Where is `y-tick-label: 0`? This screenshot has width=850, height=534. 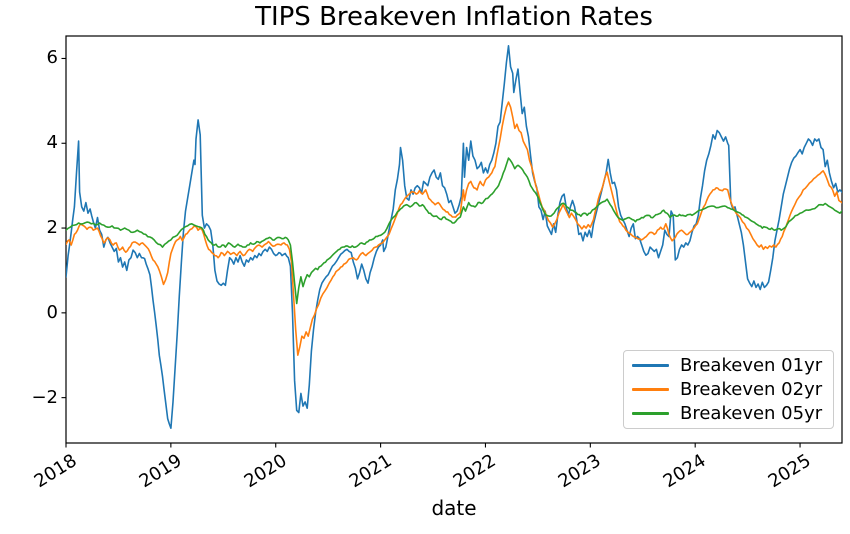 y-tick-label: 0 is located at coordinates (52, 312).